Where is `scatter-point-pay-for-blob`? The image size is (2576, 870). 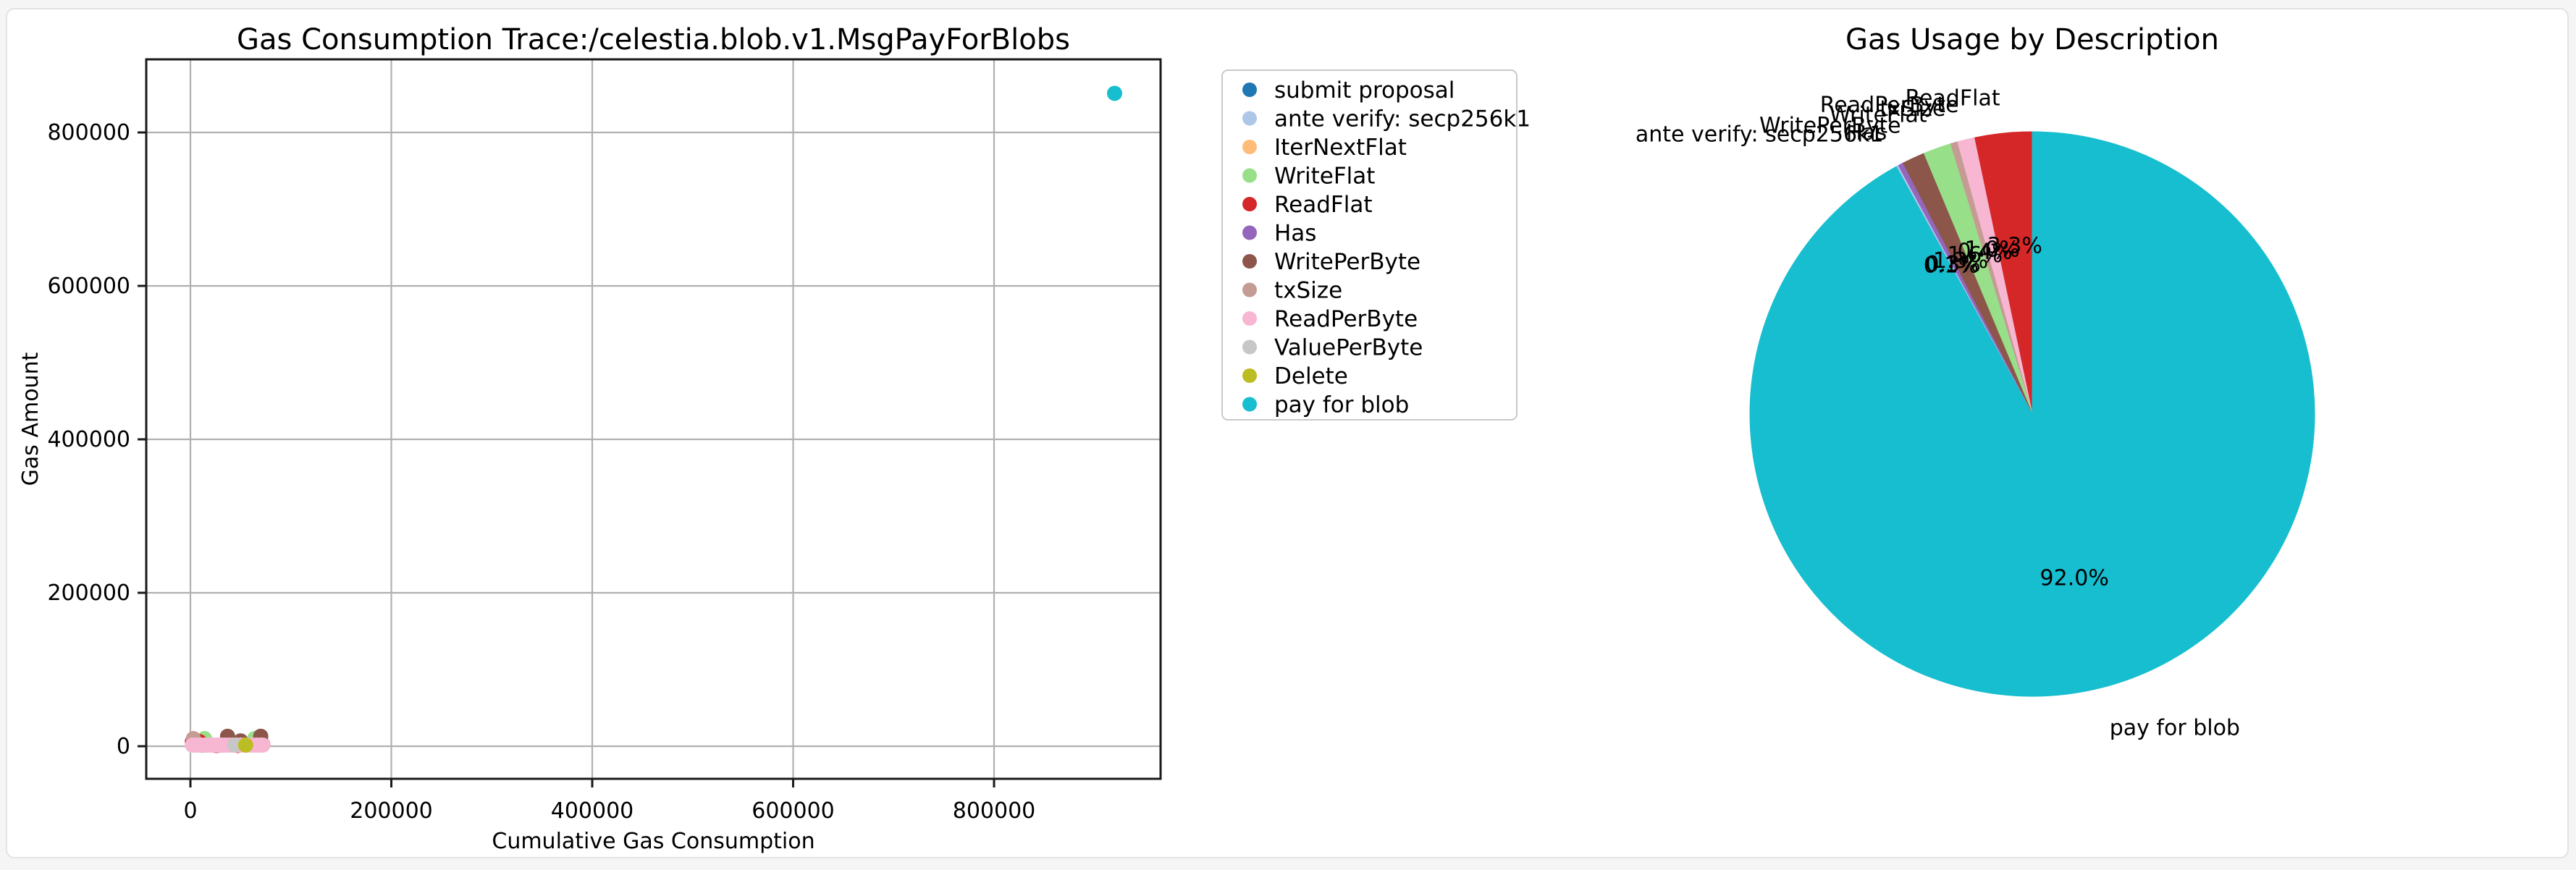 scatter-point-pay-for-blob is located at coordinates (1114, 93).